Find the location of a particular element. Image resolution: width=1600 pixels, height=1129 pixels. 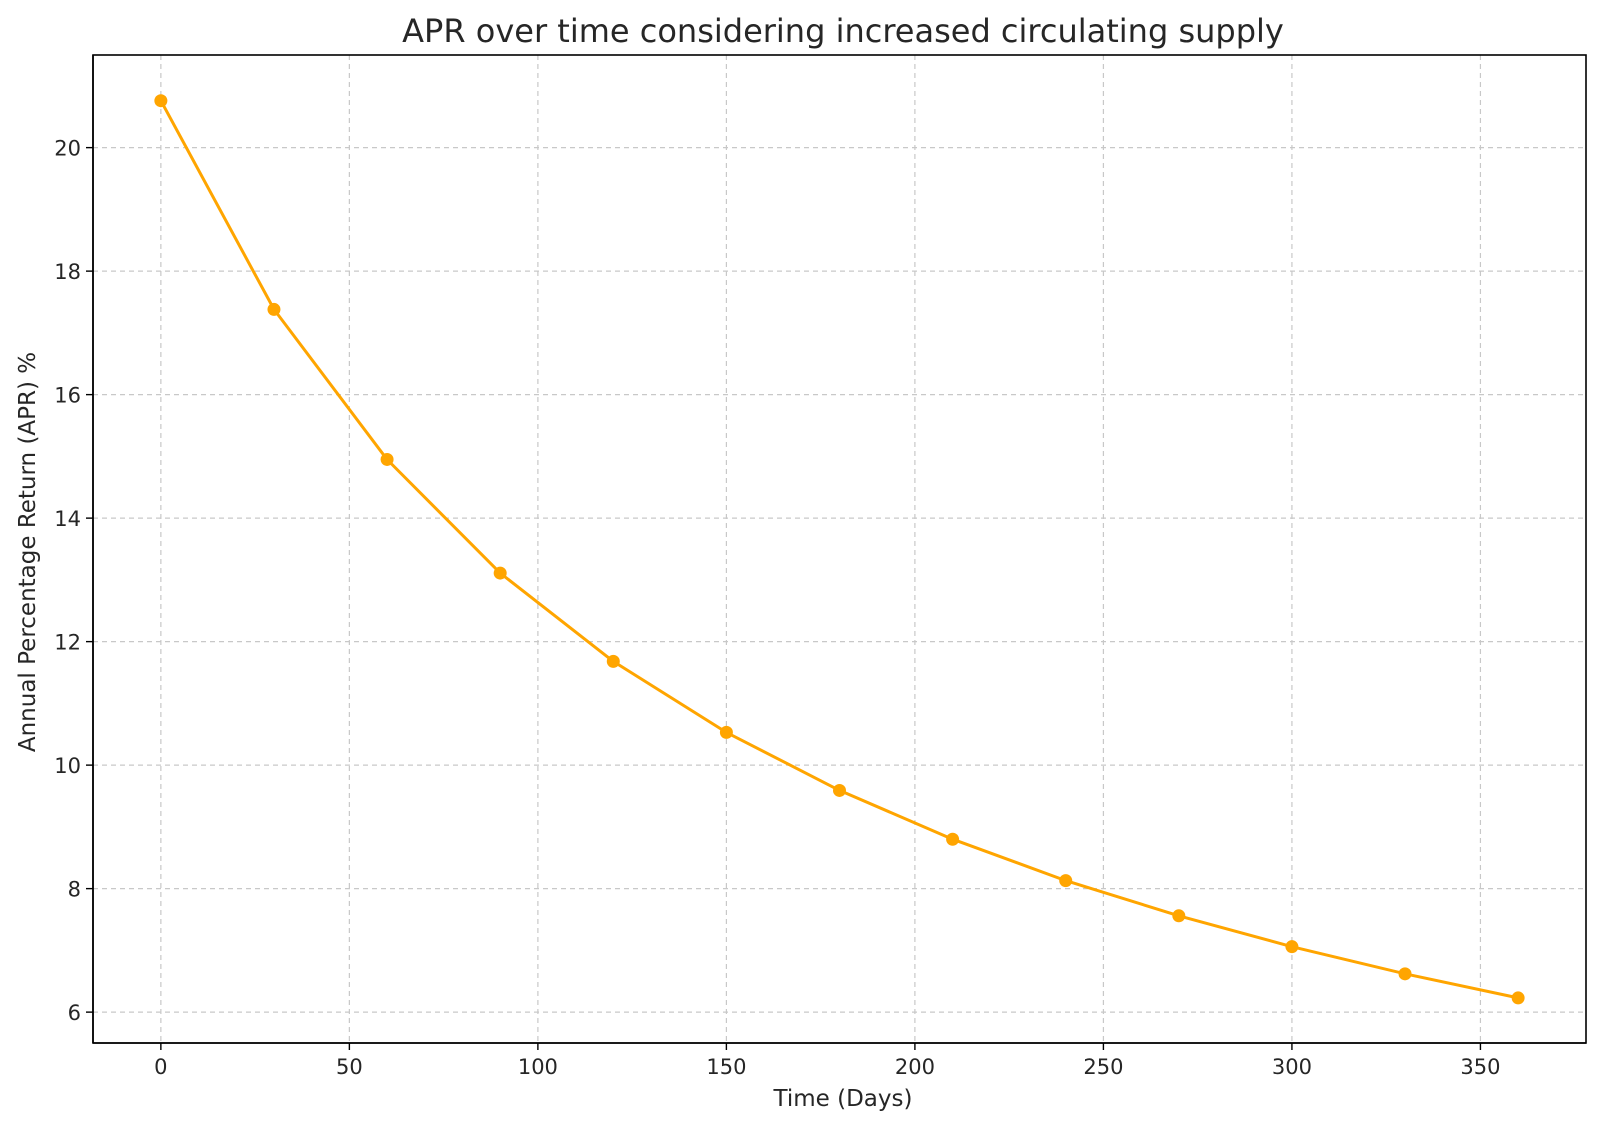

x-tick-label: 250 is located at coordinates (1103, 1067).